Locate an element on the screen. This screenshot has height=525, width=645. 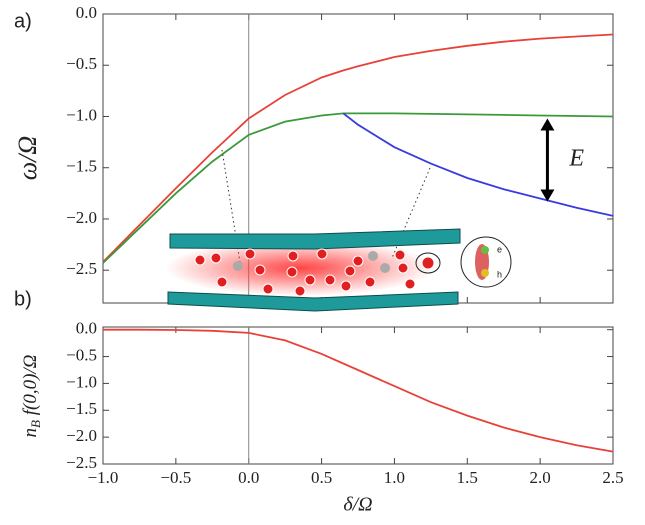
x-tick-label: 0.5 is located at coordinates (321, 477).